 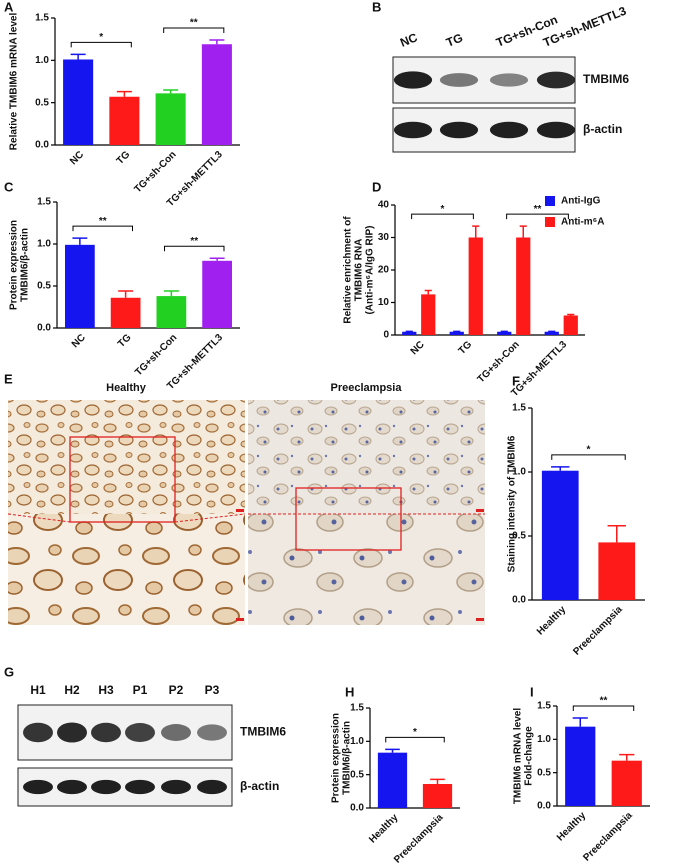 What do you see at coordinates (140, 690) in the screenshot?
I see `lane-label: P1` at bounding box center [140, 690].